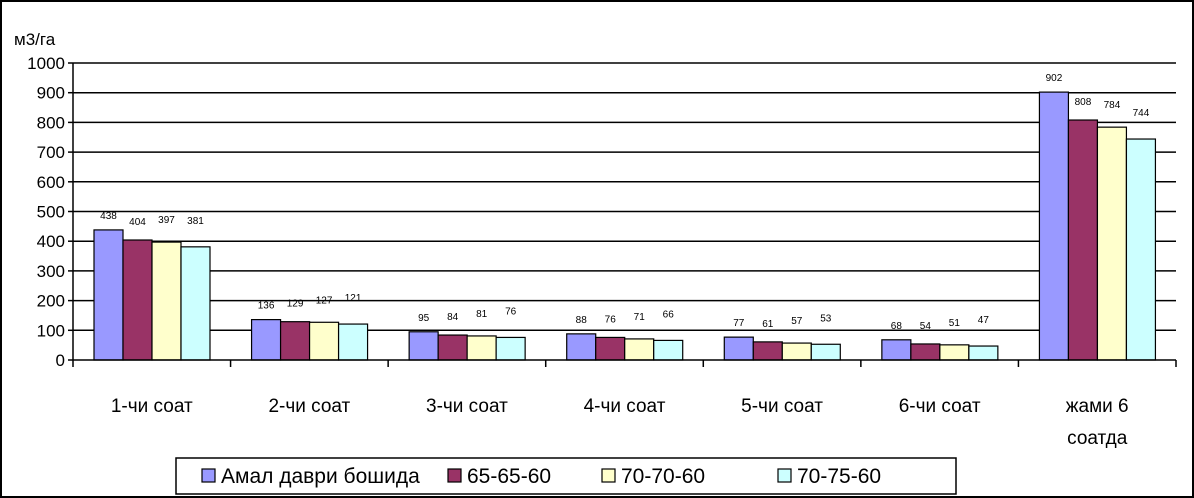 The image size is (1194, 498). Describe the element at coordinates (195, 221) in the screenshot. I see `data-label: 381` at that location.